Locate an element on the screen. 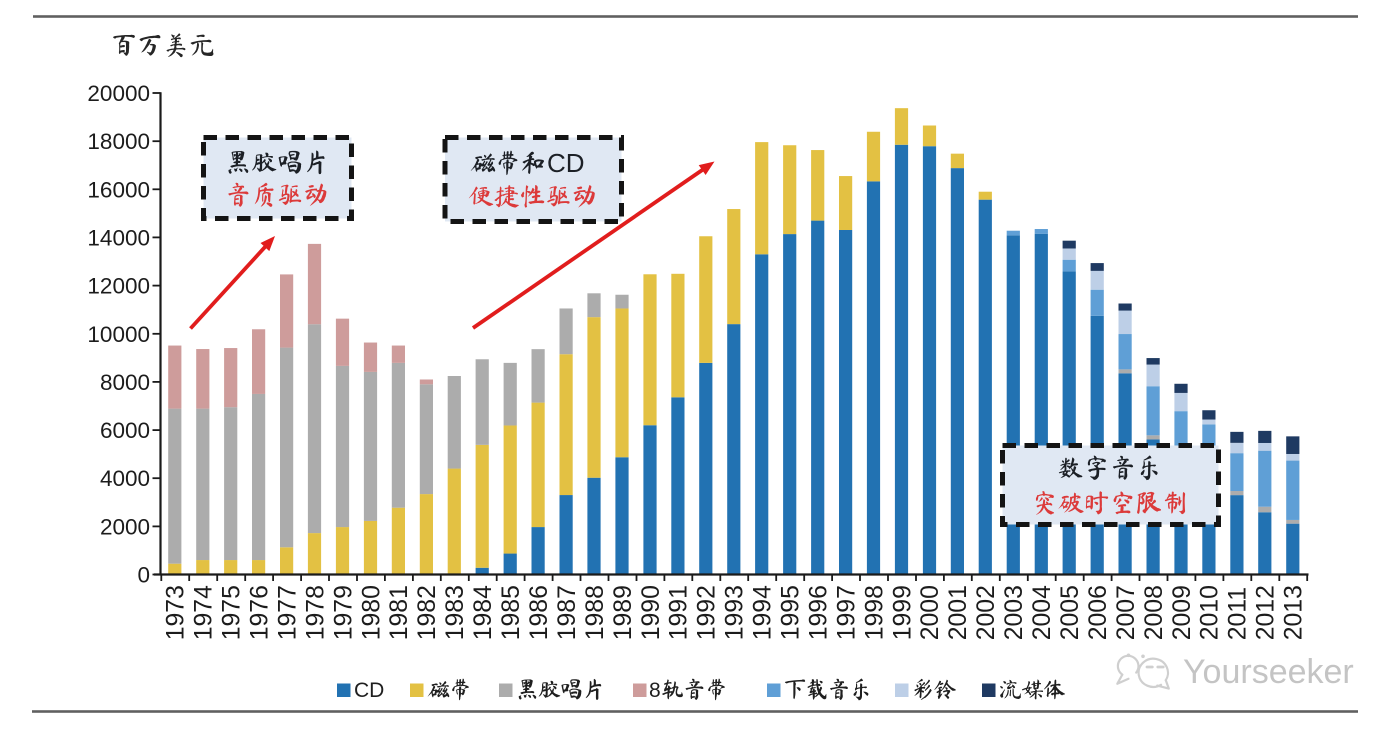  svg-text: 1986 is located at coordinates (539, 612).